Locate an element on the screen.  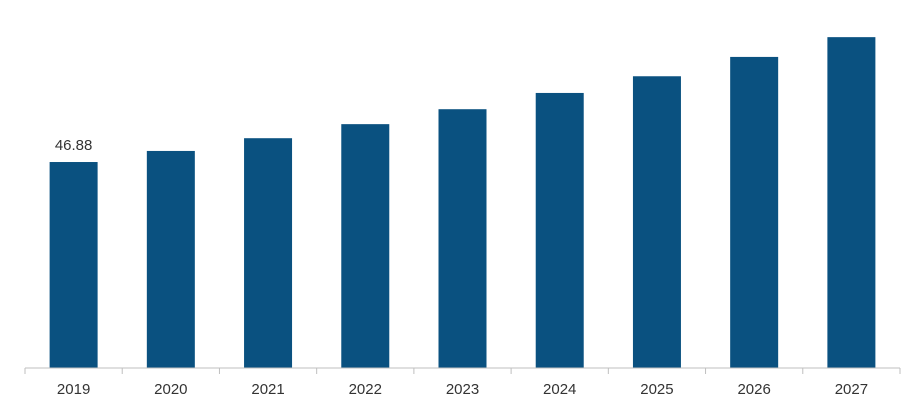
x-tick-label: 2023 is located at coordinates (462, 389).